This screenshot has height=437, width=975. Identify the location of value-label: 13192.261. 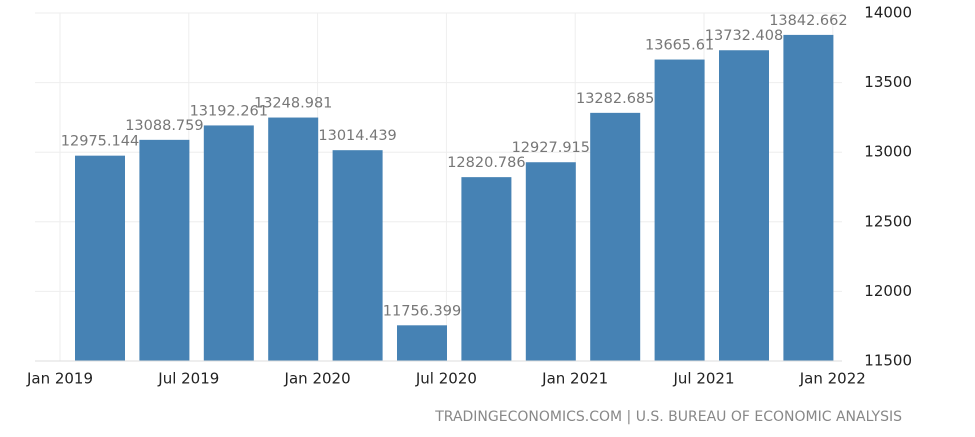
(229, 111).